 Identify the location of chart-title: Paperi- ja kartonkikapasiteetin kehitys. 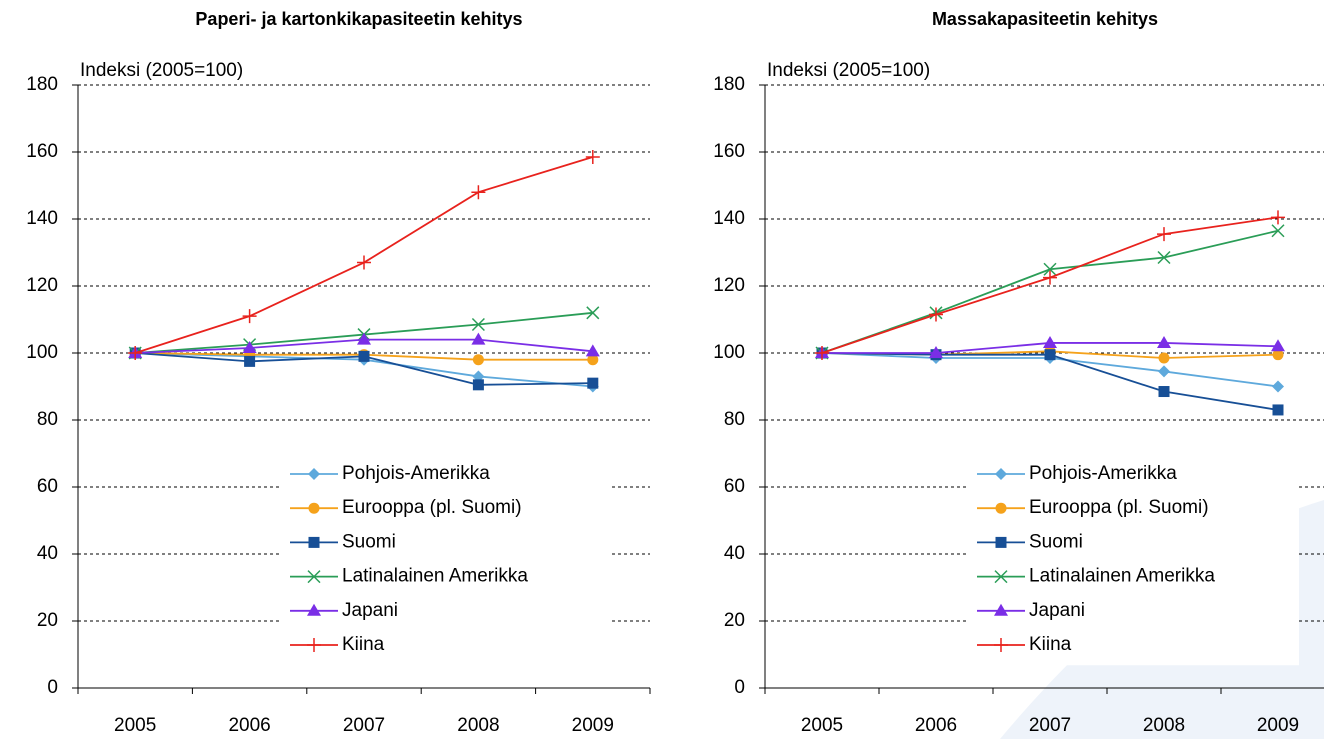
(358, 19).